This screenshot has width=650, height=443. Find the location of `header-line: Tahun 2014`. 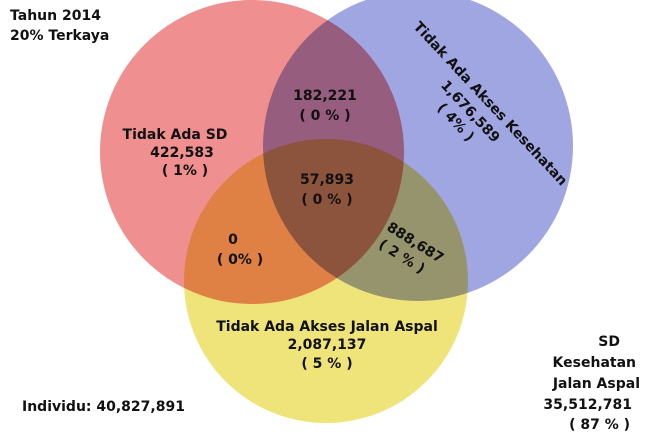

header-line: Tahun 2014 is located at coordinates (55, 16).